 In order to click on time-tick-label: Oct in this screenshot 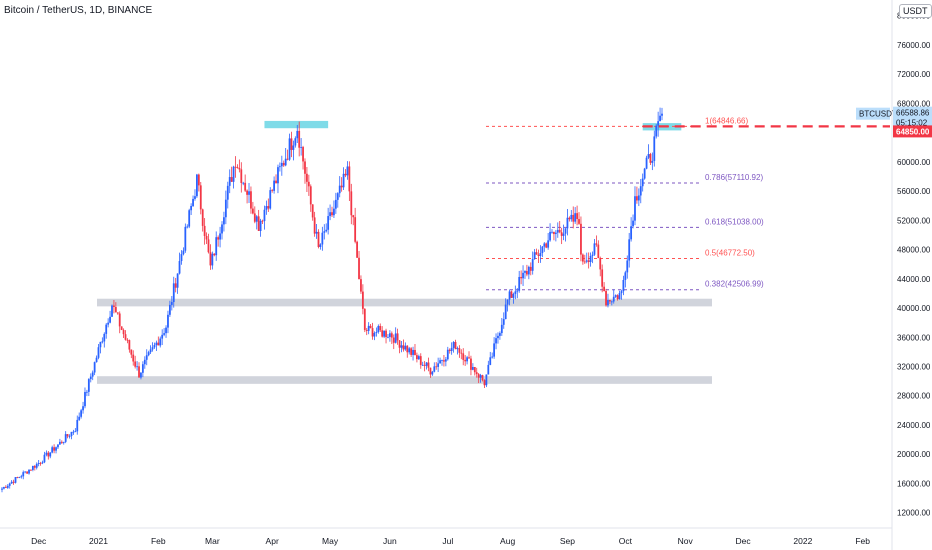, I will do `click(626, 541)`.